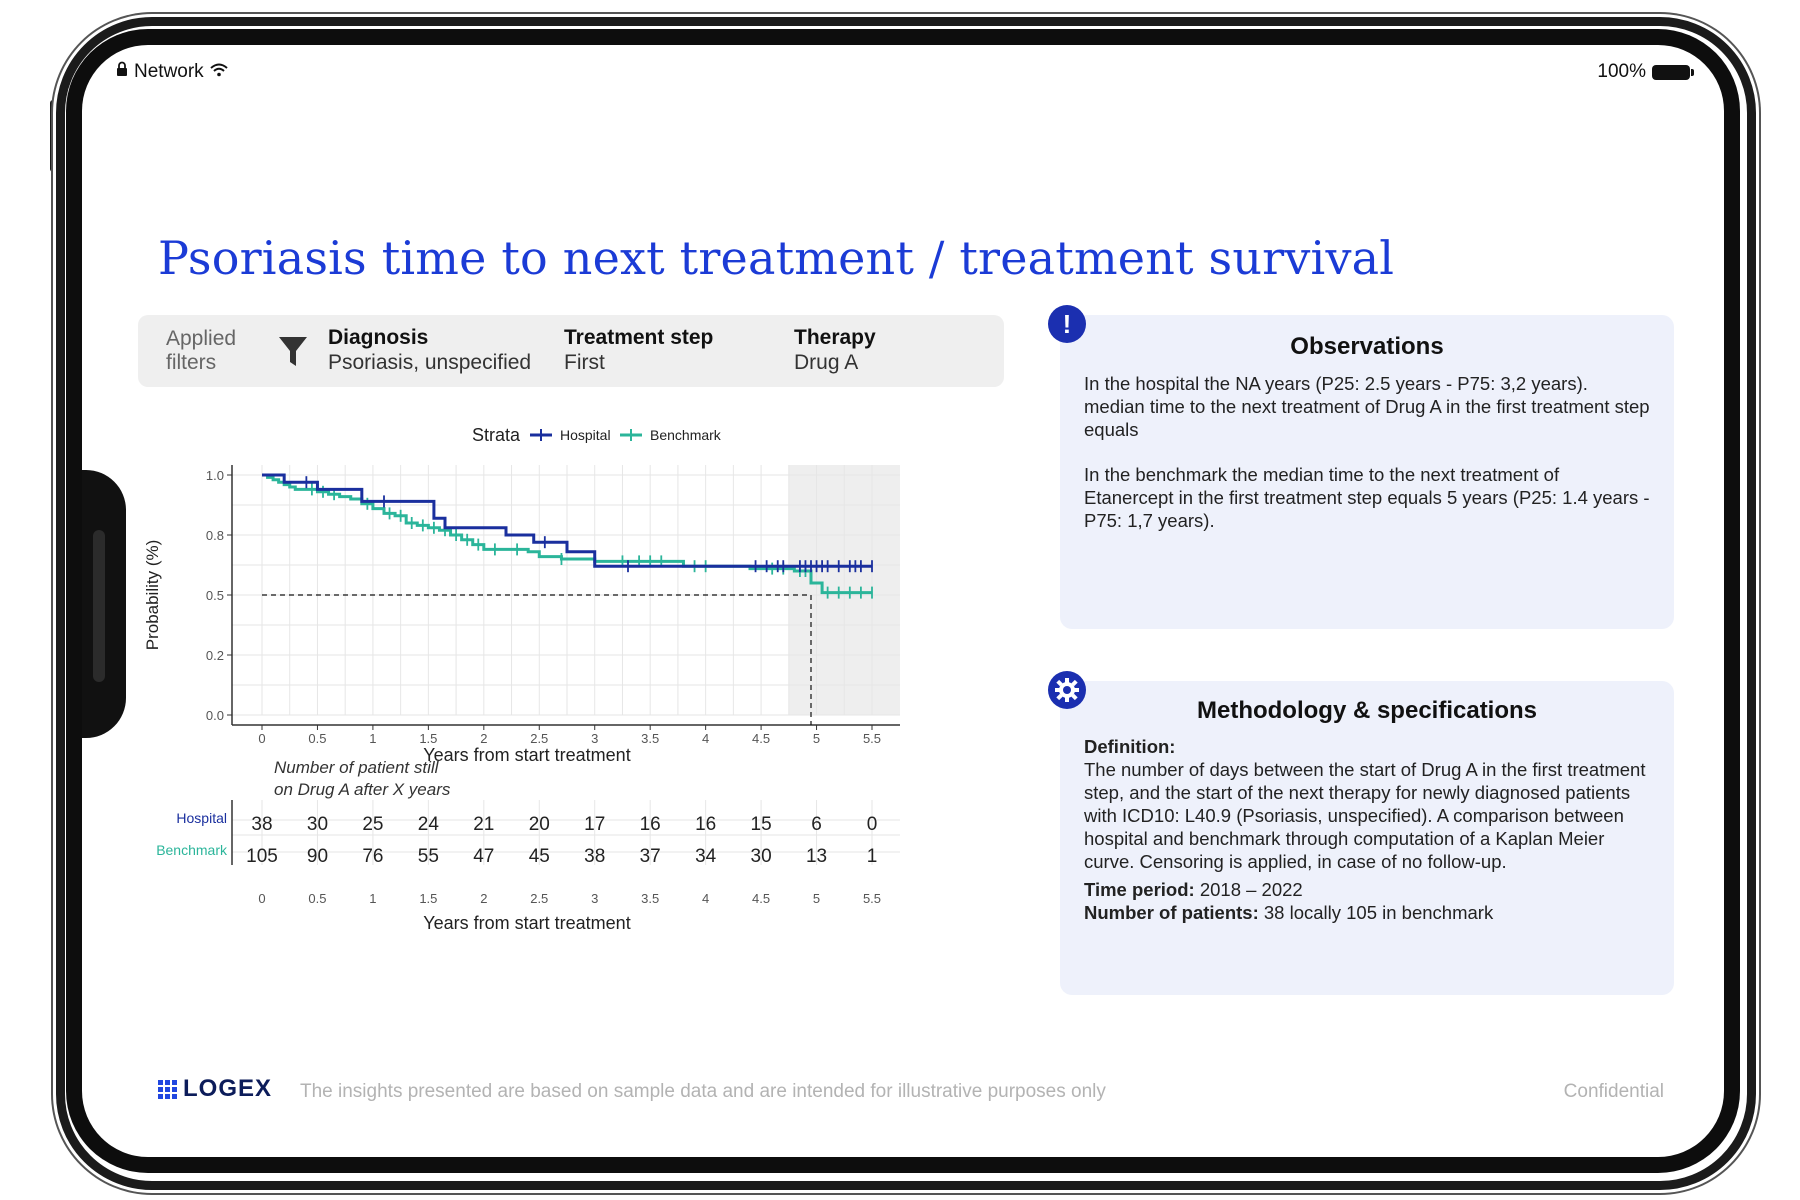 Image resolution: width=1800 pixels, height=1200 pixels. Describe the element at coordinates (585, 435) in the screenshot. I see `legend-label-hospital: Hospital` at that location.